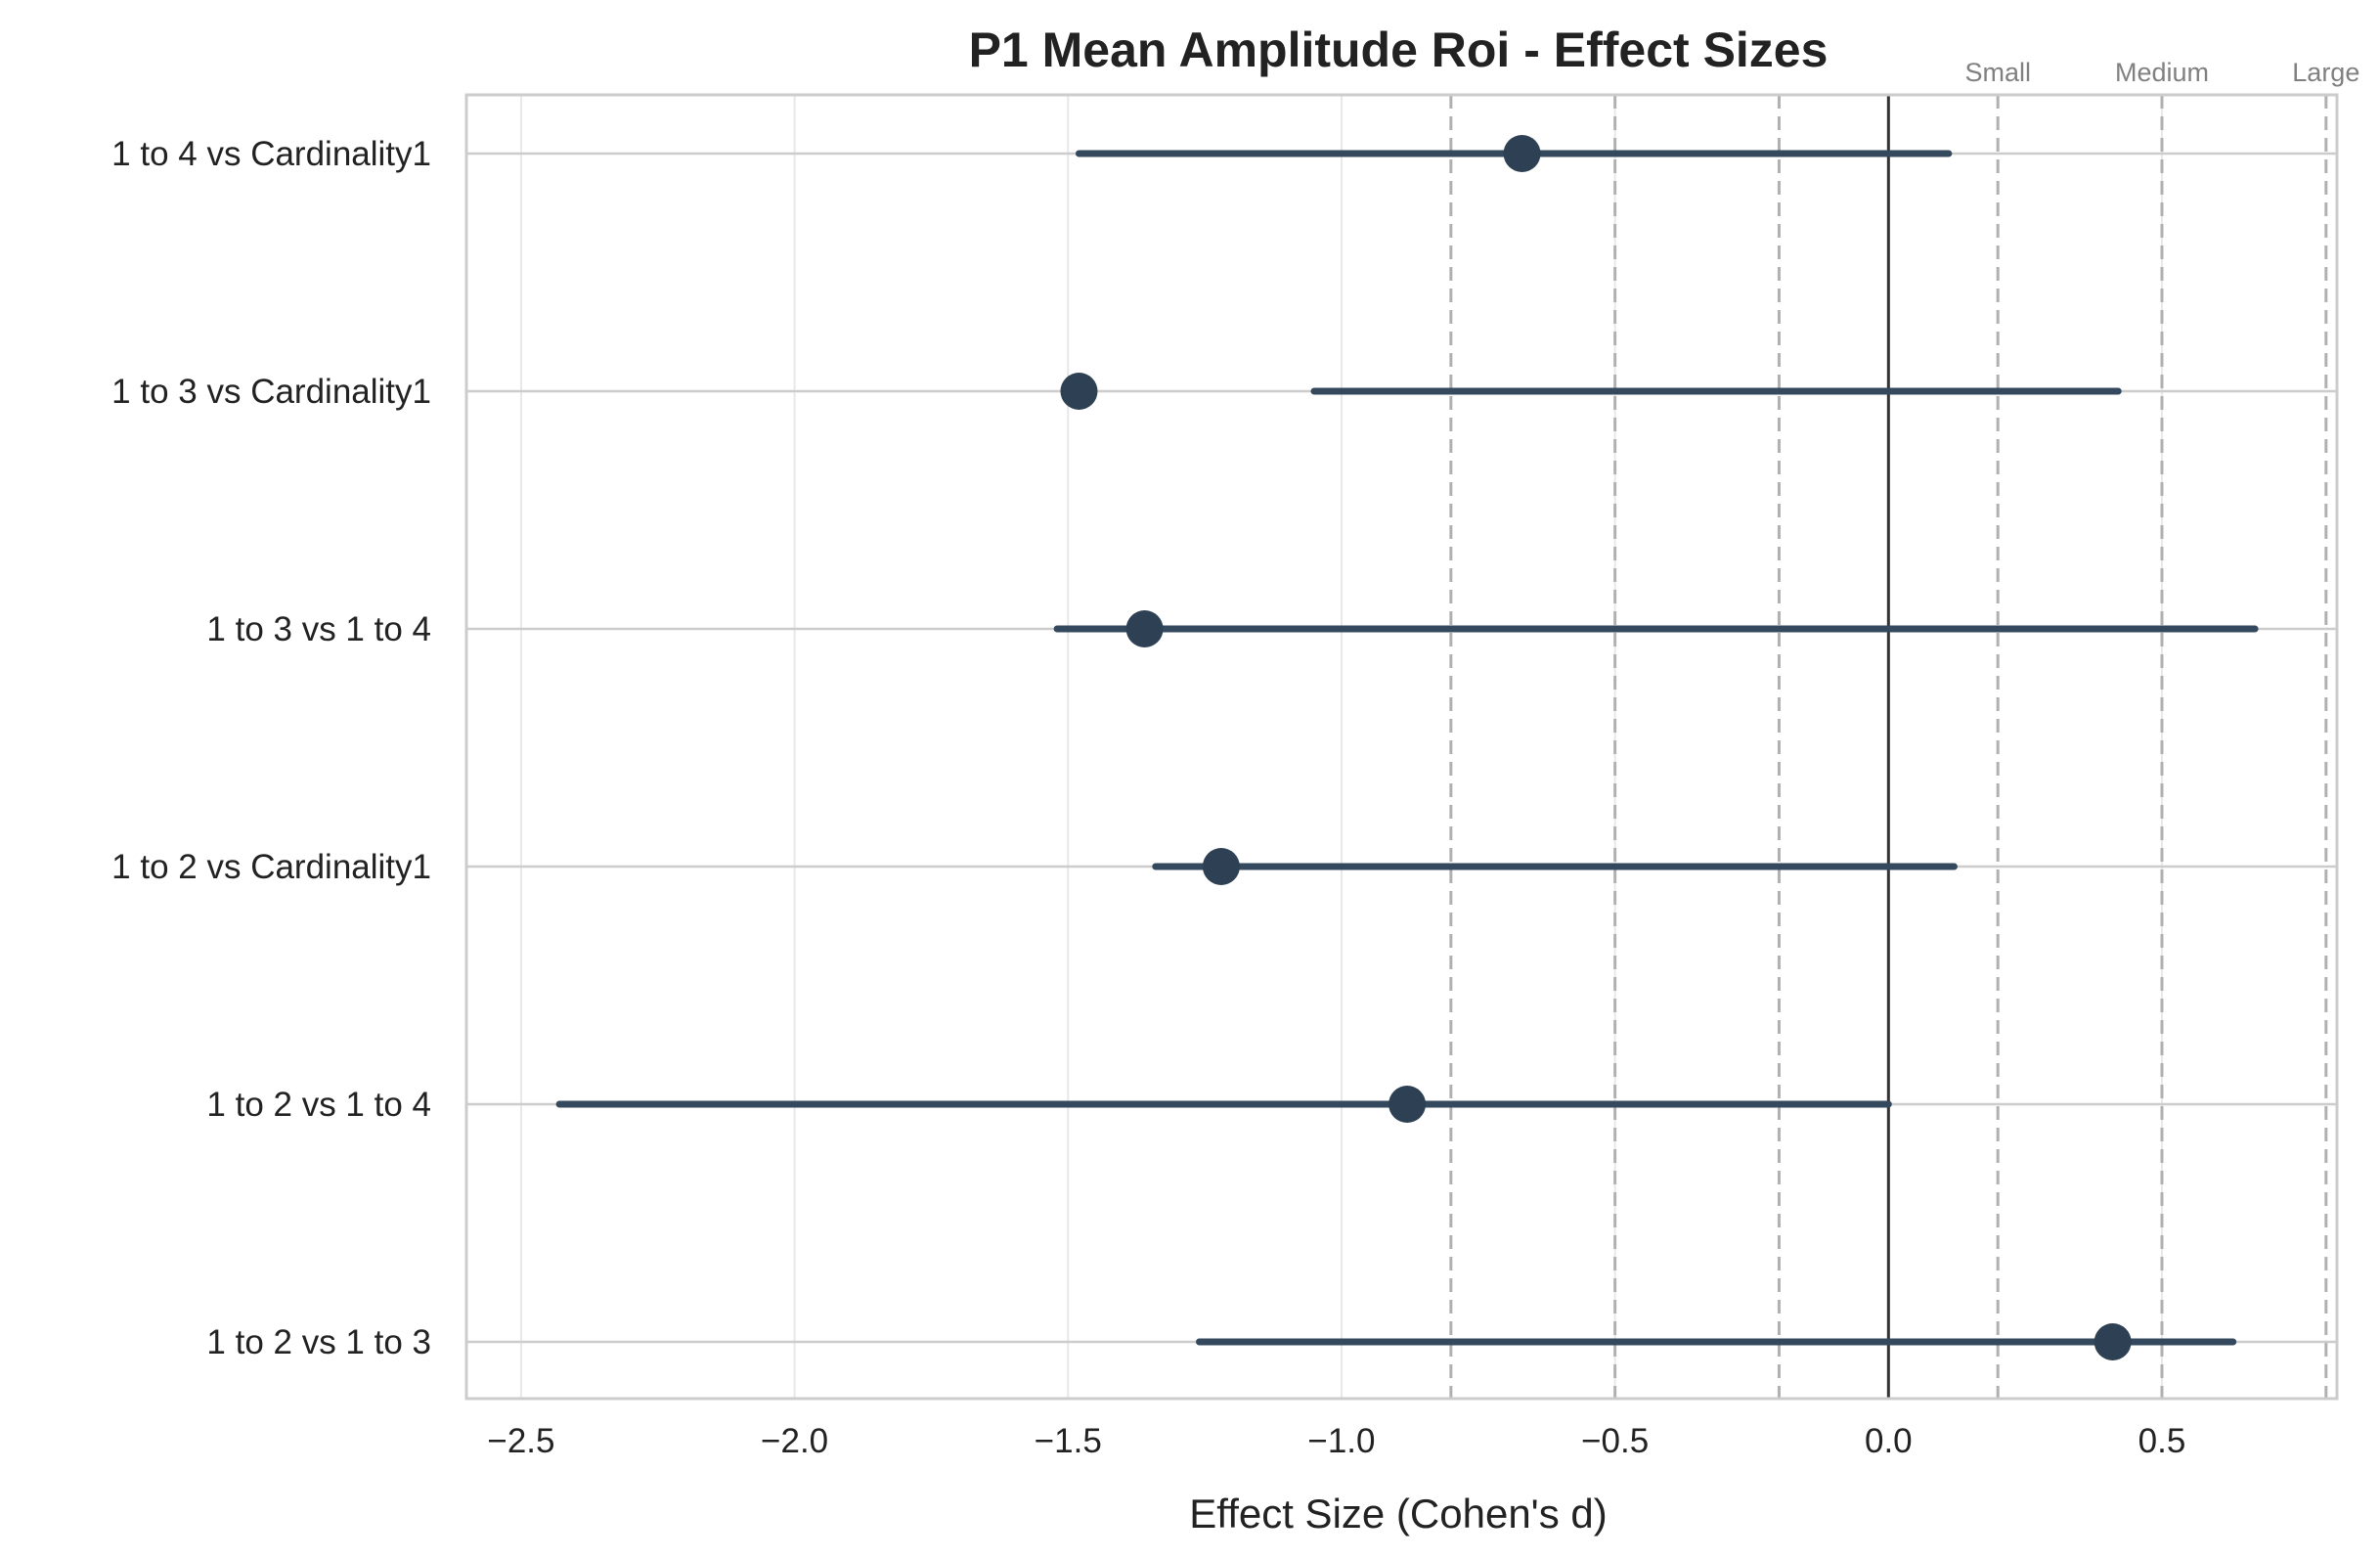 The height and width of the screenshot is (1559, 2380). I want to click on y-tick-label-3: 1 to 2 vs Cardinality1, so click(271, 867).